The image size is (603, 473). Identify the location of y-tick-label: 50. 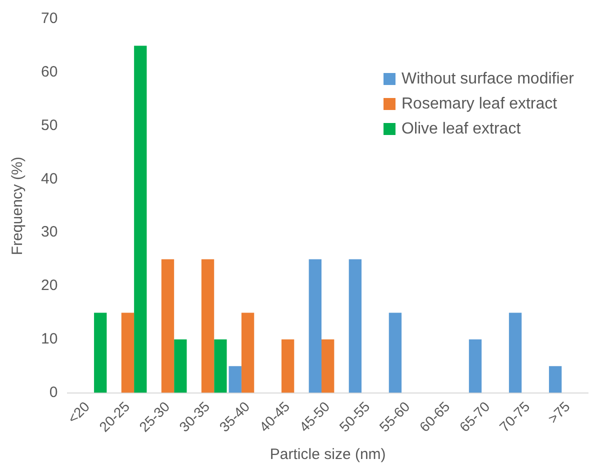
(49, 125).